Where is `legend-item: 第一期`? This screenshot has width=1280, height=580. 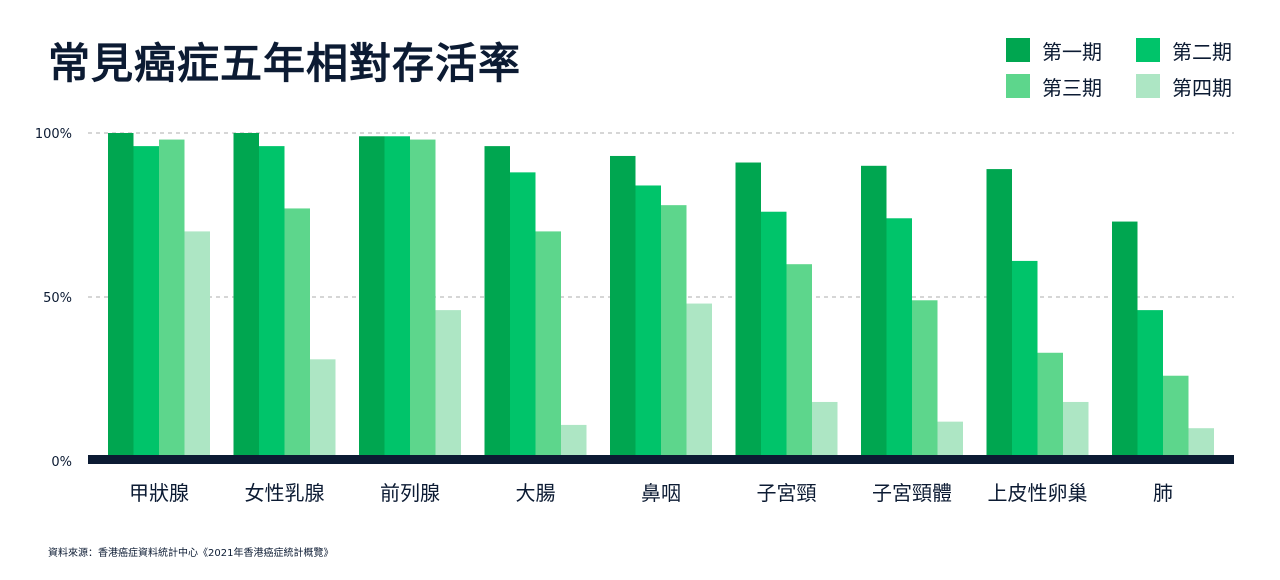
legend-item: 第一期 is located at coordinates (1071, 51).